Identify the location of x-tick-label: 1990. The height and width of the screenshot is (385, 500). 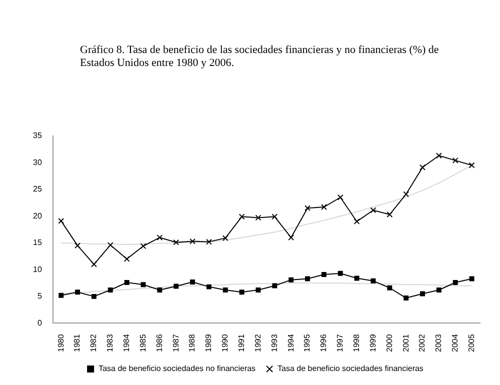
(225, 343).